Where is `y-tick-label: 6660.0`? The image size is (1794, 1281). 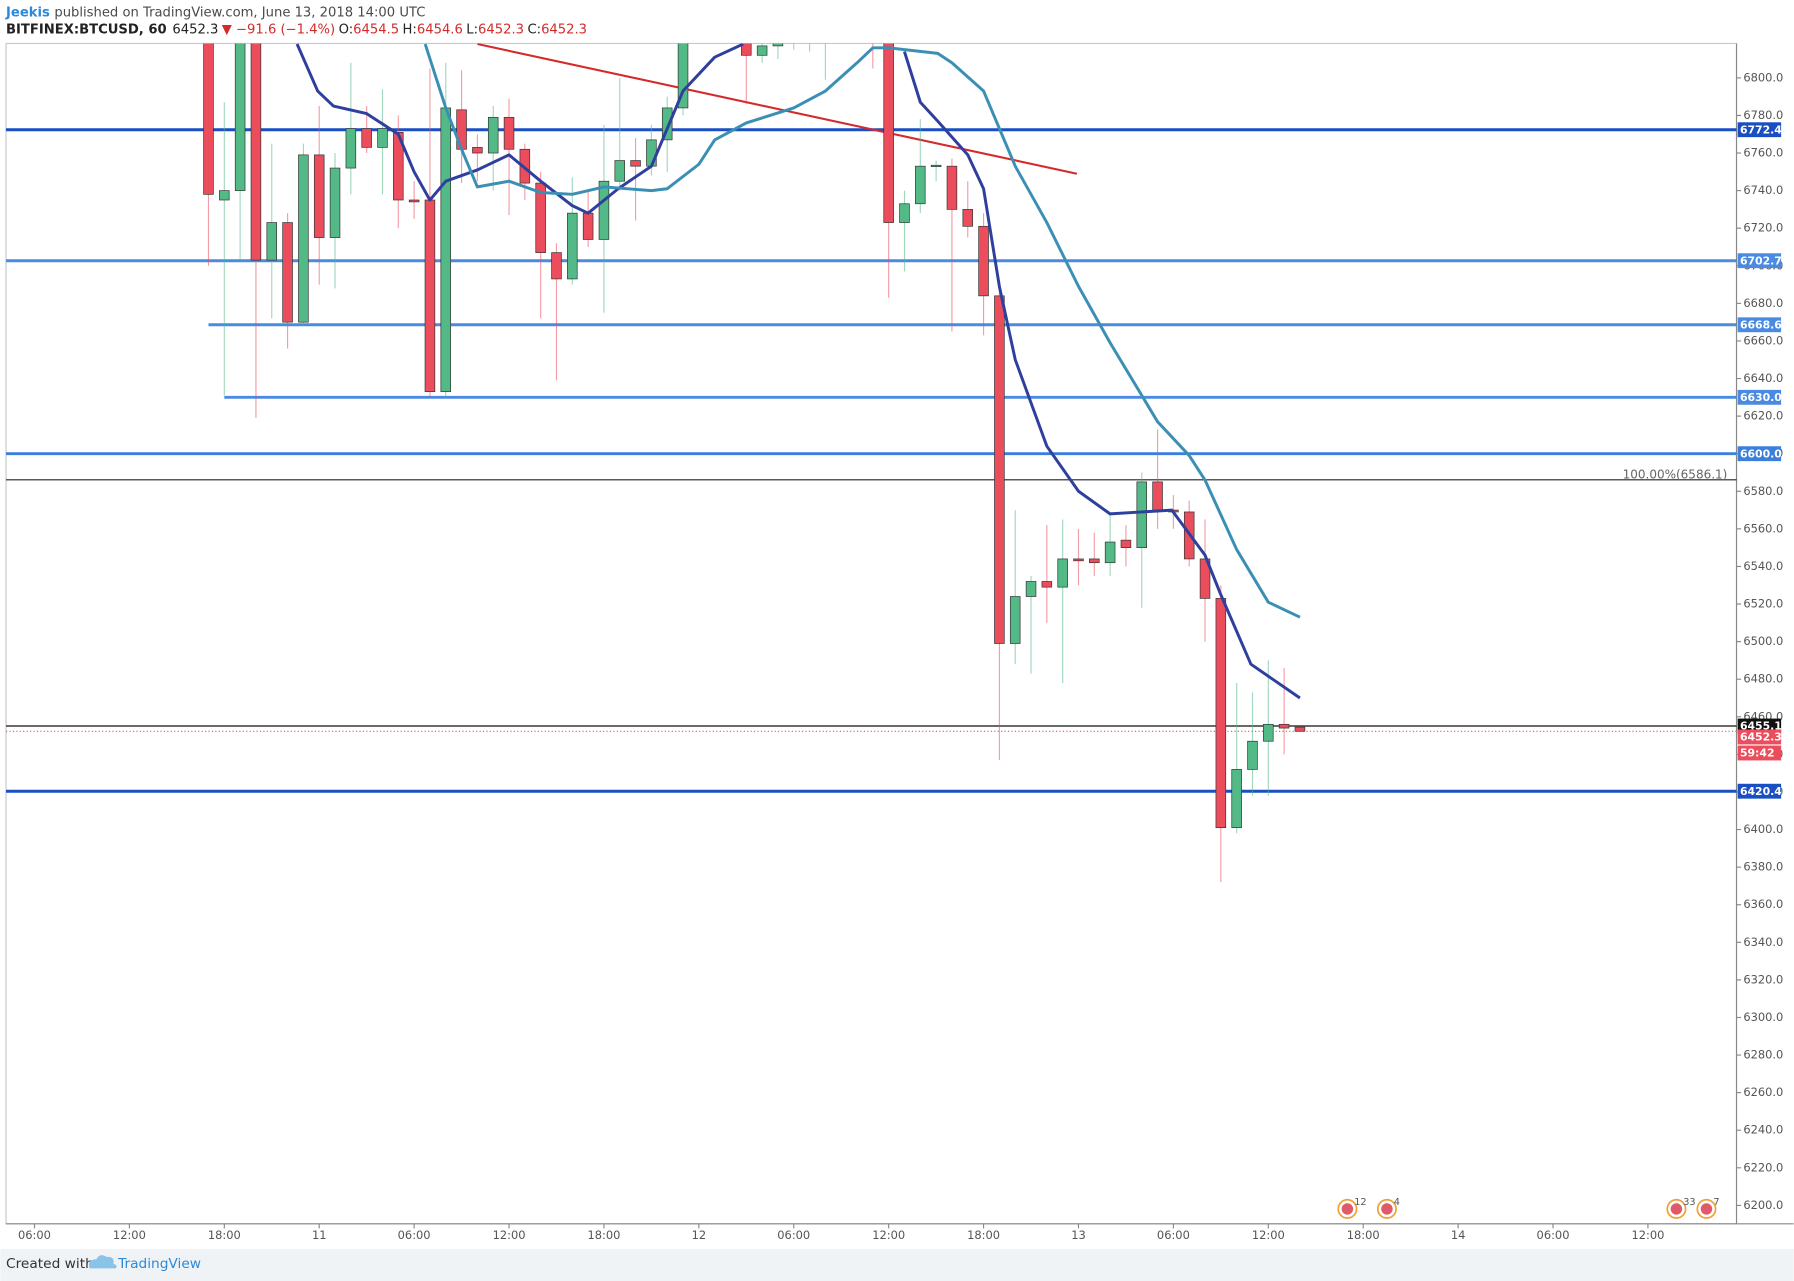 y-tick-label: 6660.0 is located at coordinates (1763, 340).